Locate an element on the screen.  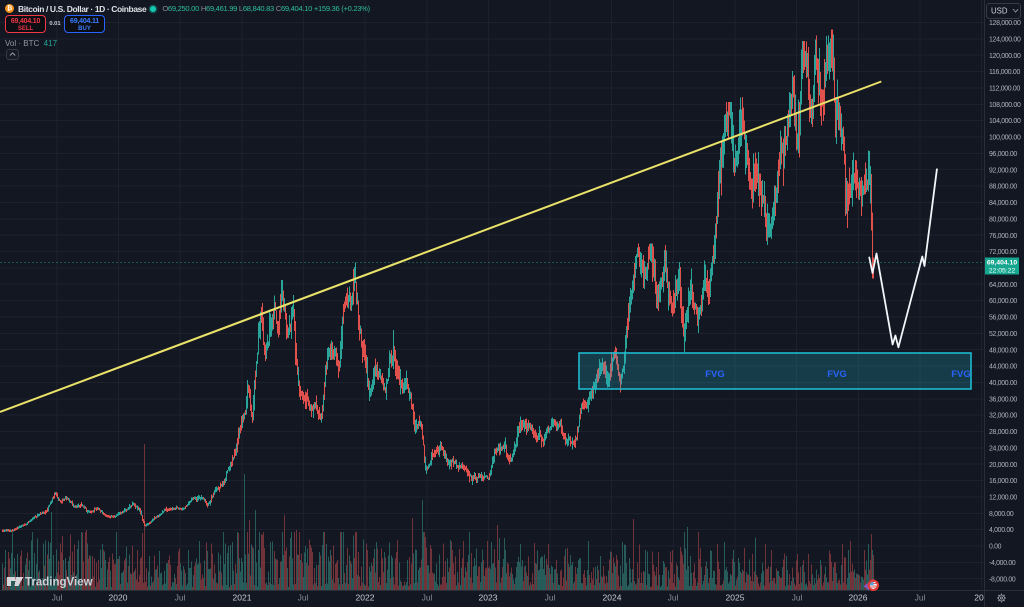
svg-text: 88,000.00 is located at coordinates (1003, 187).